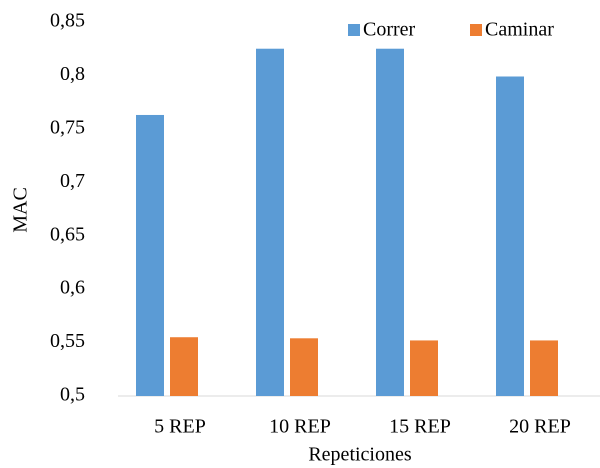  I want to click on x-tick-label: 10 REP, so click(300, 427).